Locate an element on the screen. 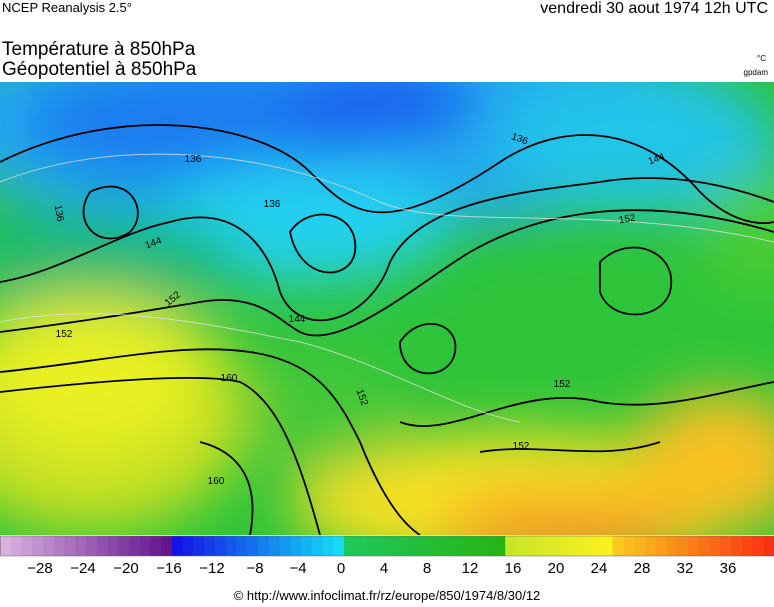 The image size is (774, 607). source: NCEP Reanalysis 2.5° is located at coordinates (67, 7).